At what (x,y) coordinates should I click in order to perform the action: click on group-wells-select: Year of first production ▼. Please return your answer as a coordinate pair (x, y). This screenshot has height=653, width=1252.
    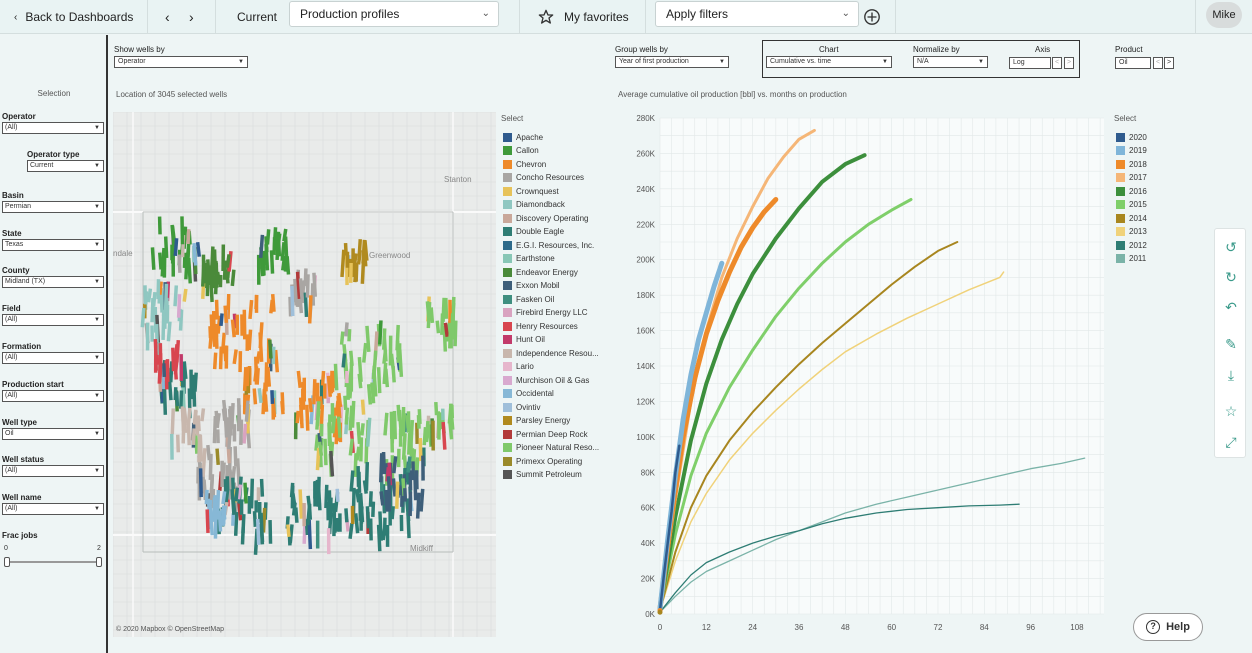
    Looking at the image, I should click on (672, 62).